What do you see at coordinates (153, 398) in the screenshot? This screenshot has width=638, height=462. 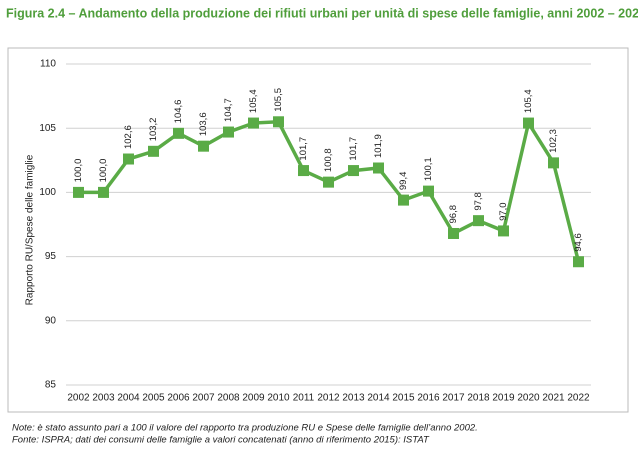 I see `x-tick-label: 2005` at bounding box center [153, 398].